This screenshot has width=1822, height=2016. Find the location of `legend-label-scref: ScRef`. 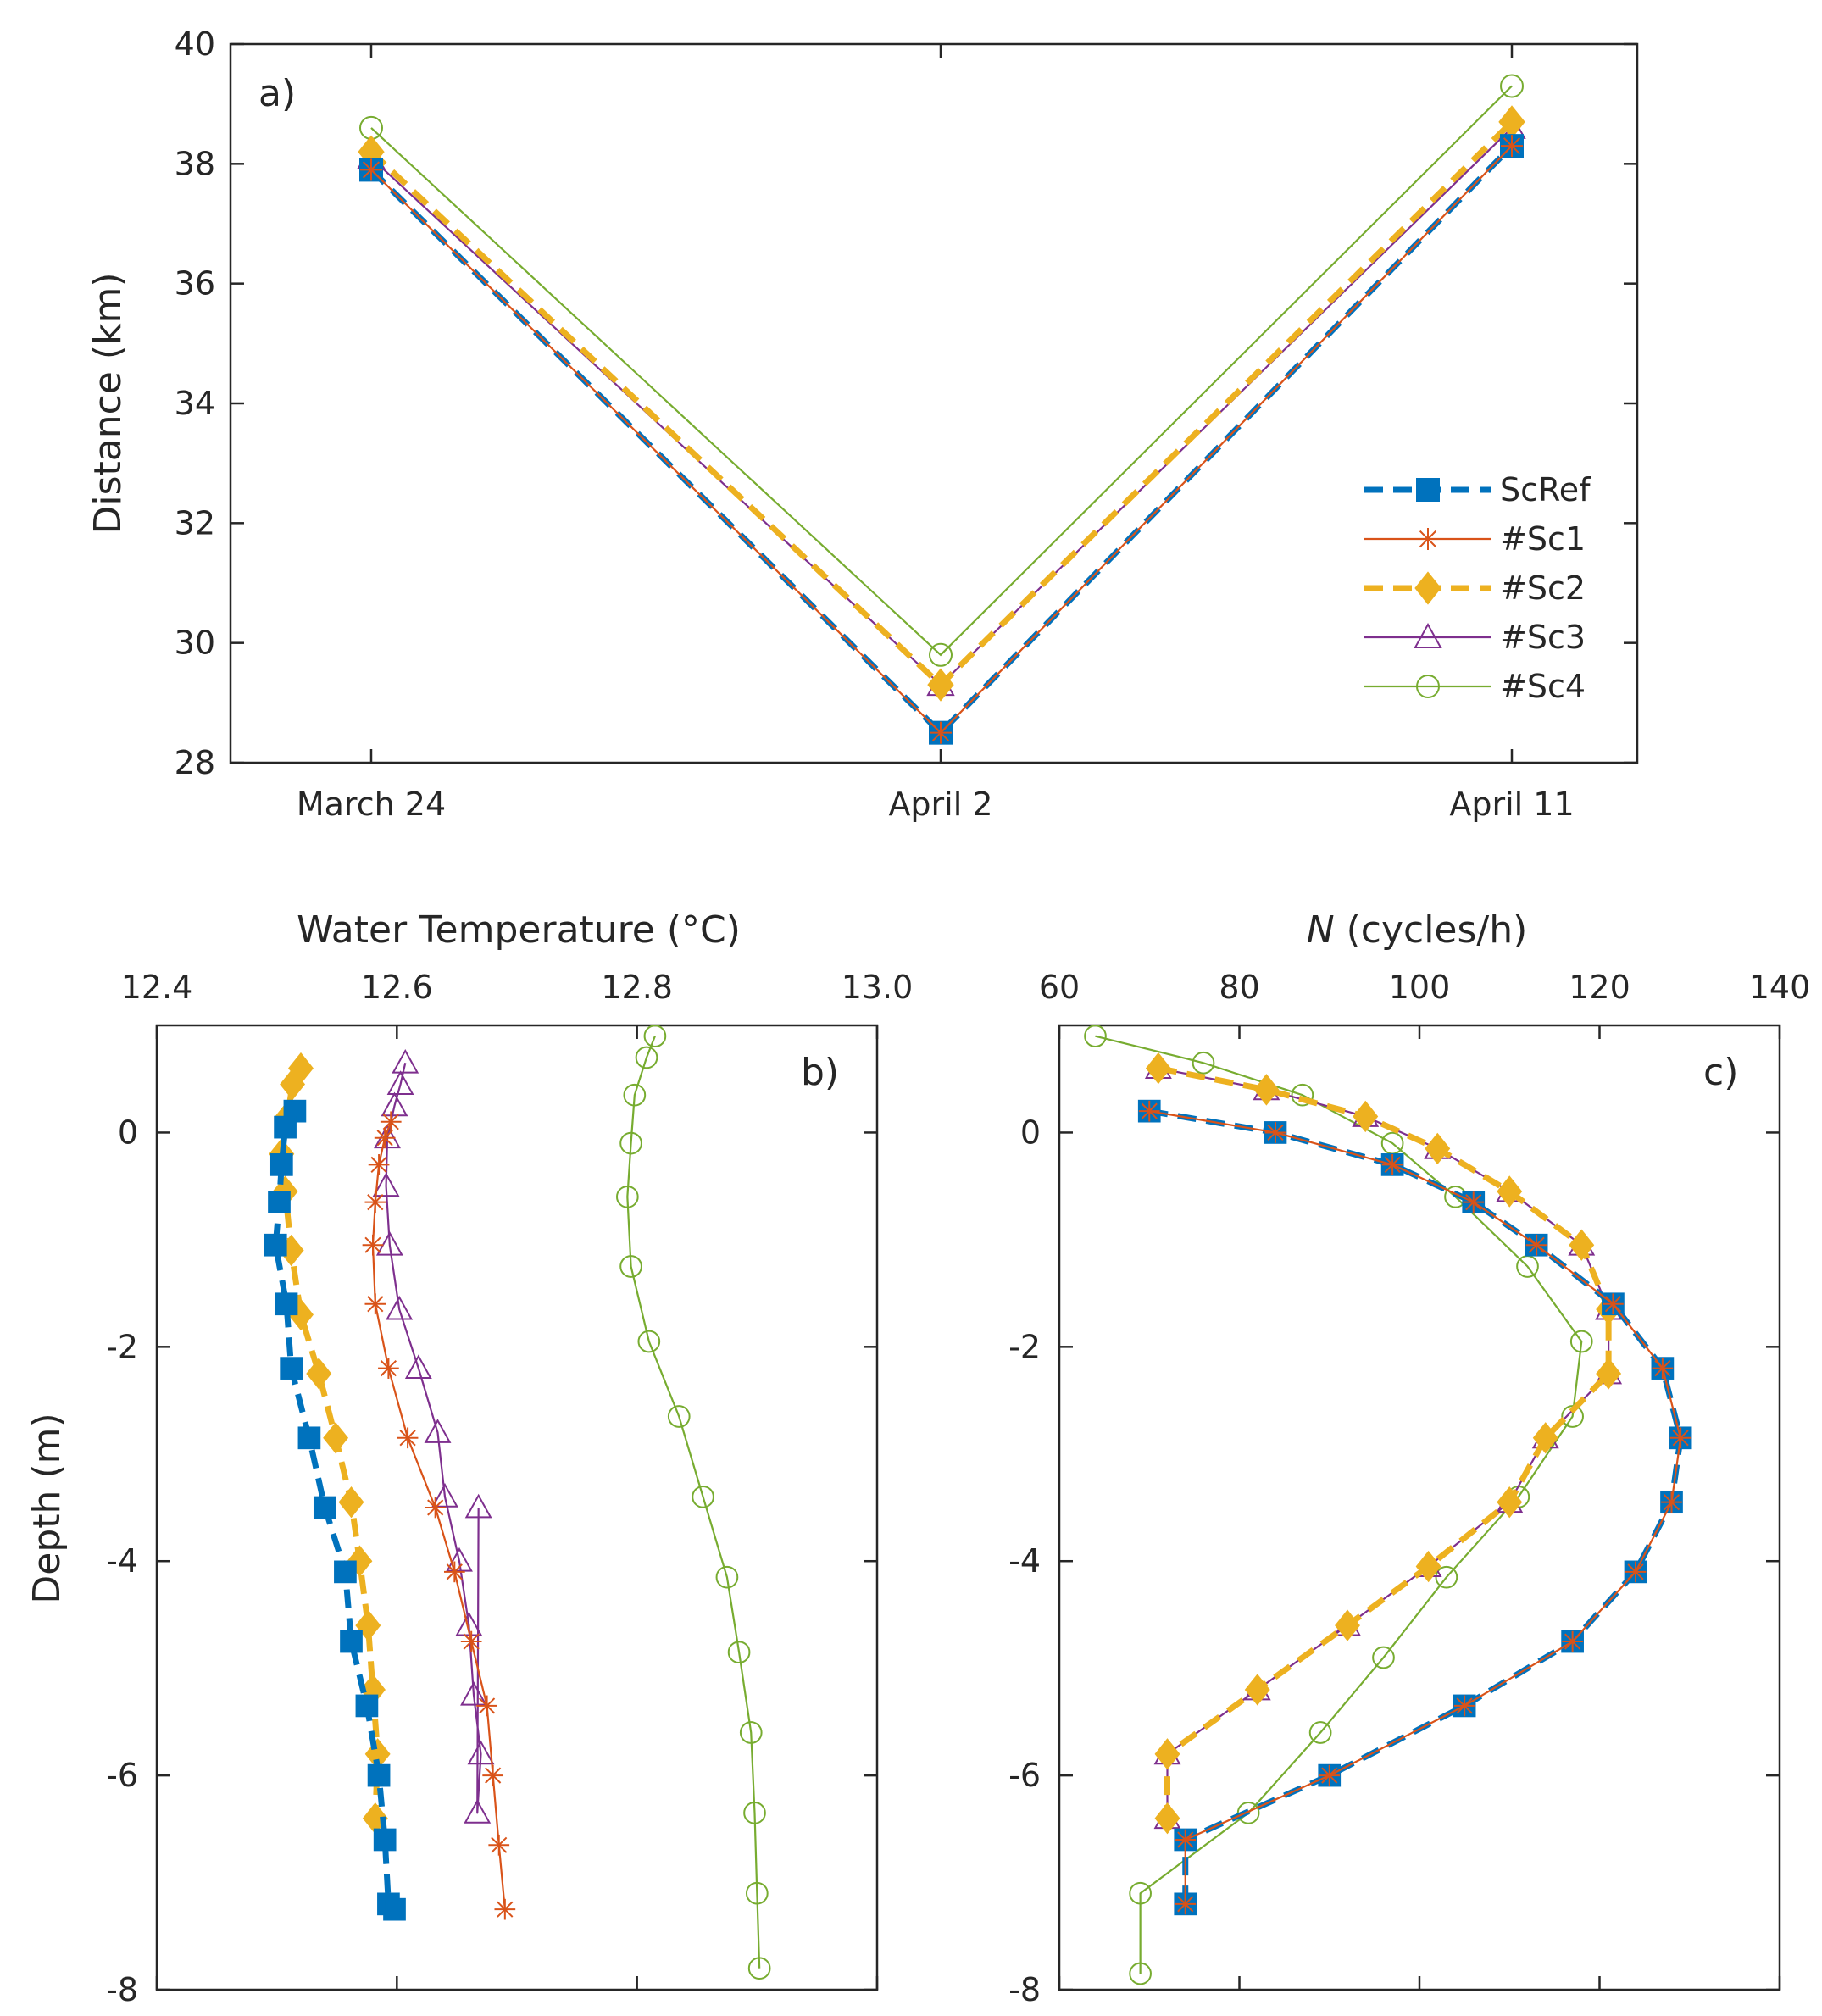

legend-label-scref: ScRef is located at coordinates (1545, 489).